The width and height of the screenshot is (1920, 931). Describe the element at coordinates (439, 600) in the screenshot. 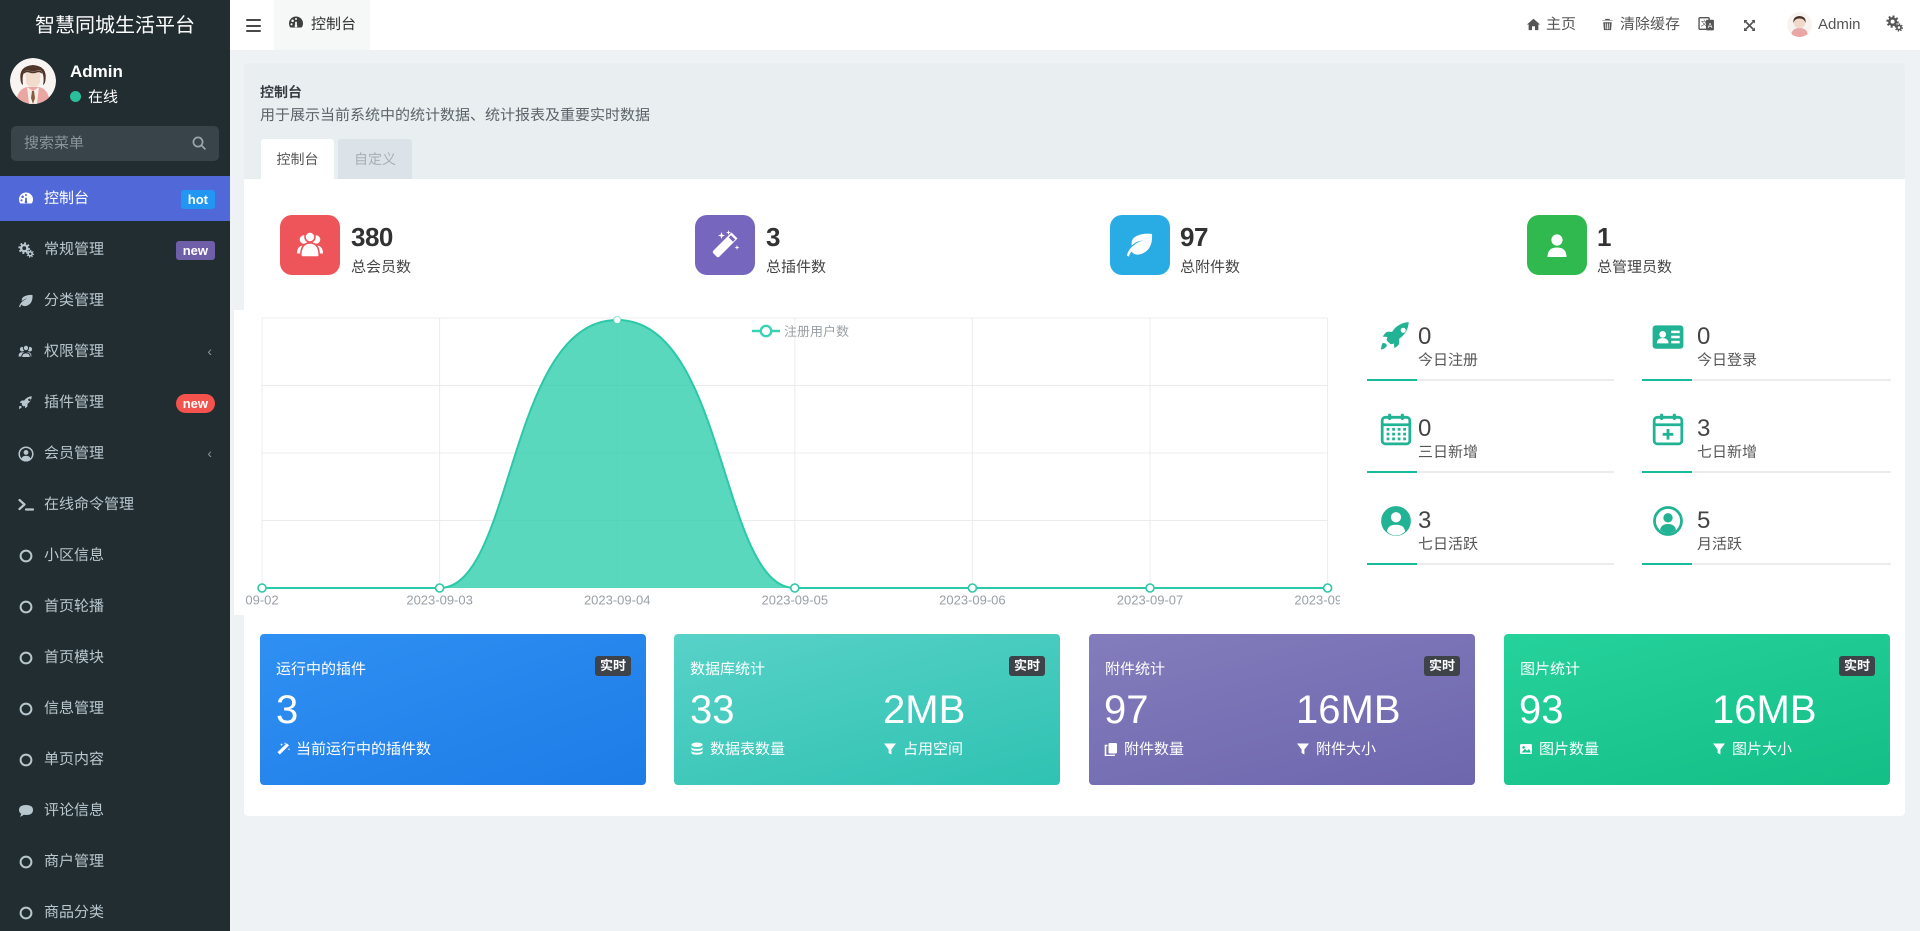

I see `svg-text: 2023-09-03` at that location.